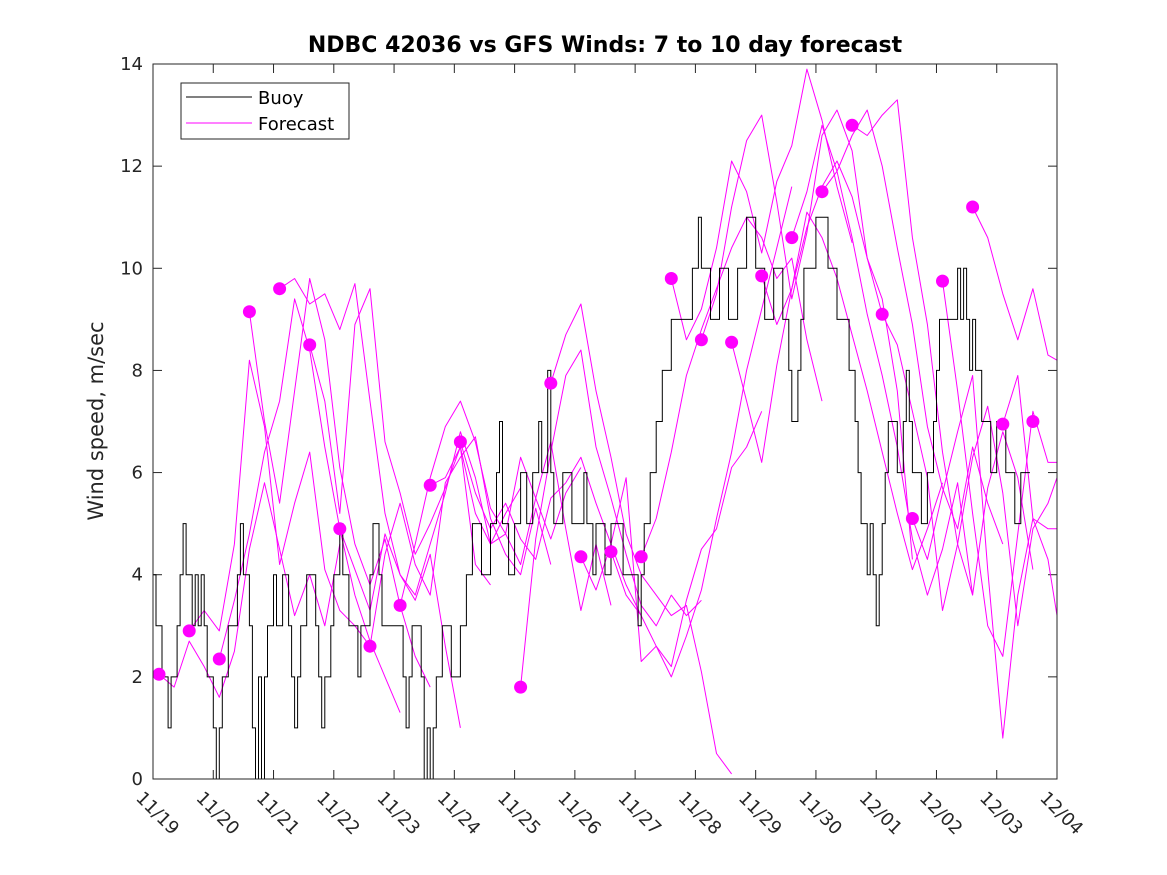  I want to click on y-tick-label: 0, so click(137, 779).